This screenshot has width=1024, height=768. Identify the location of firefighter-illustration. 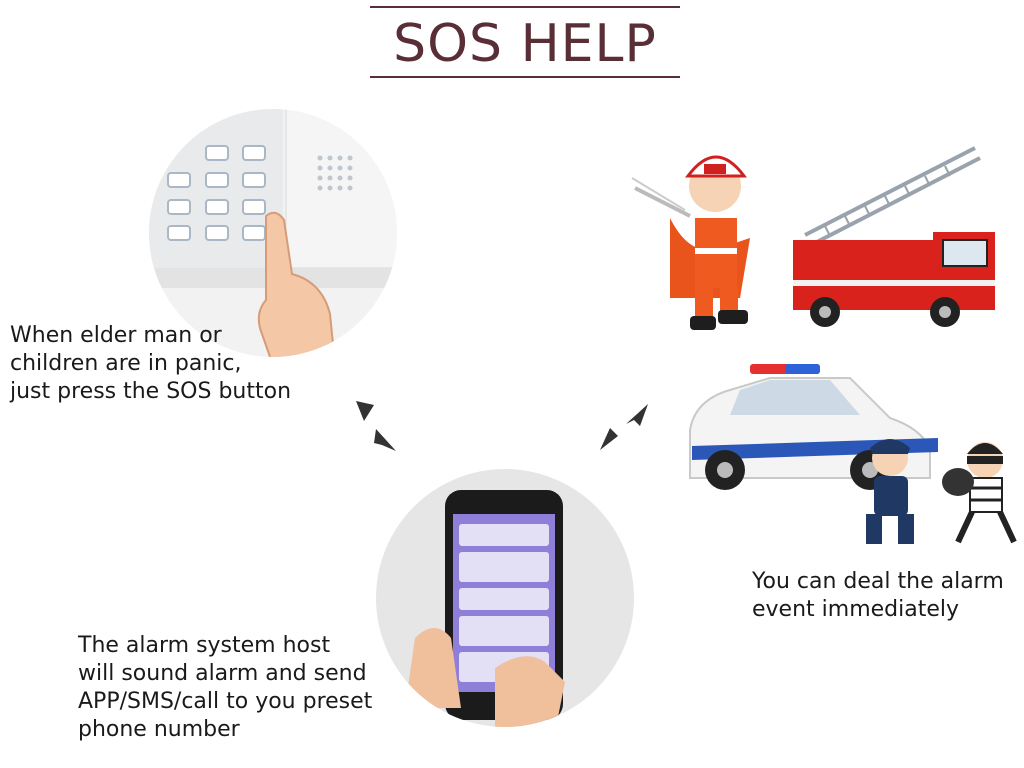
(700, 235).